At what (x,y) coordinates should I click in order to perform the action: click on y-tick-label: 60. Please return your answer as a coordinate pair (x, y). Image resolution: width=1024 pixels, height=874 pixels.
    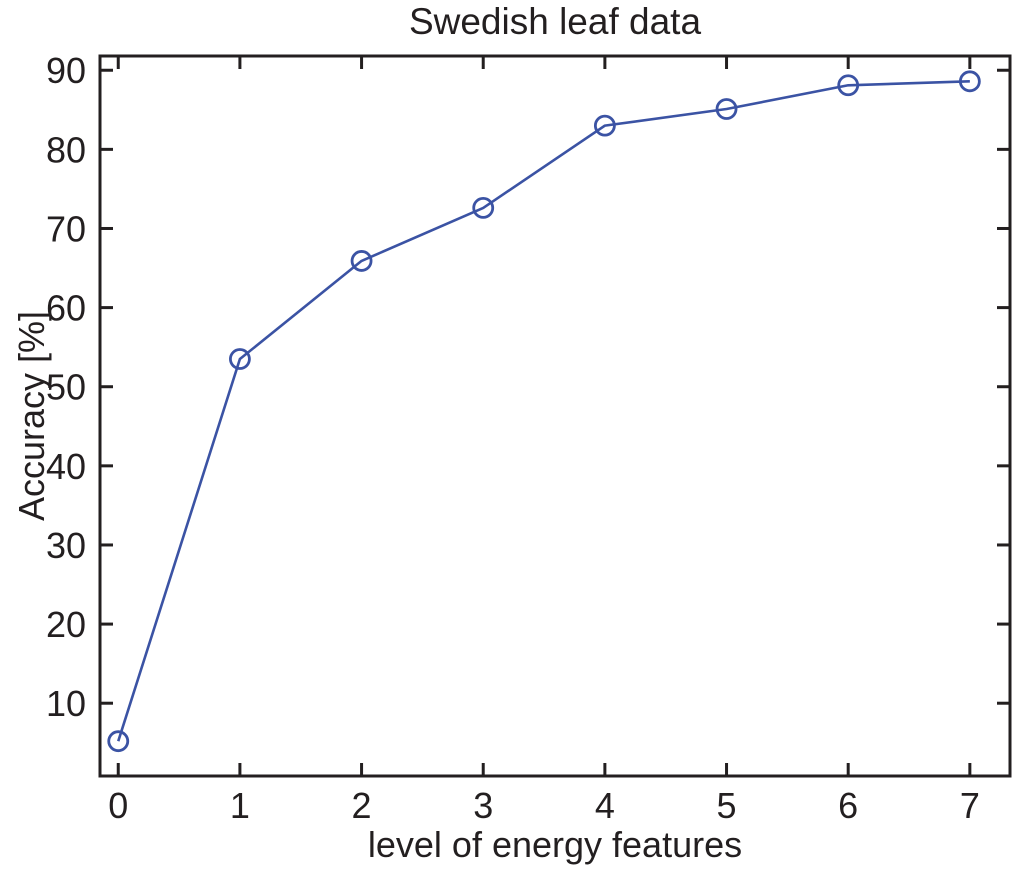
    Looking at the image, I should click on (66, 308).